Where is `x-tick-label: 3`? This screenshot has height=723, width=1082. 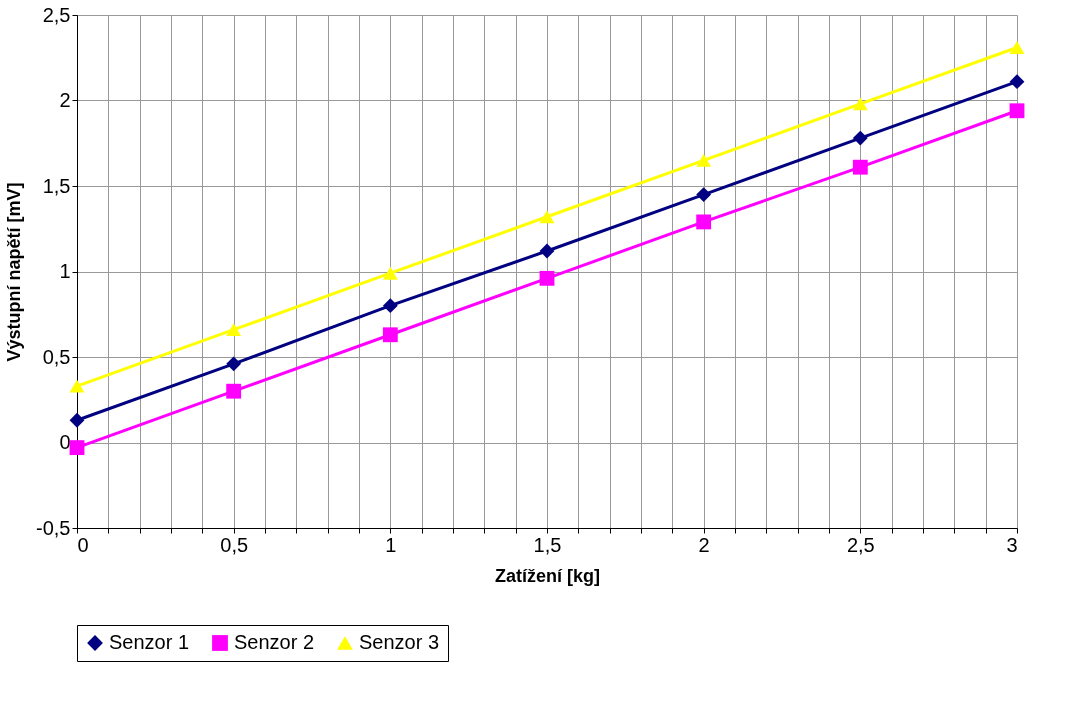
x-tick-label: 3 is located at coordinates (1012, 544).